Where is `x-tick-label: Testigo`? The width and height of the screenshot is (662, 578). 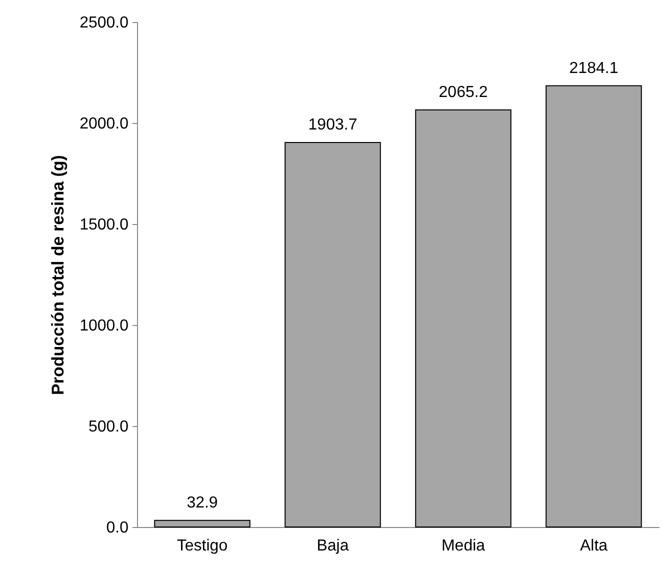
x-tick-label: Testigo is located at coordinates (202, 546).